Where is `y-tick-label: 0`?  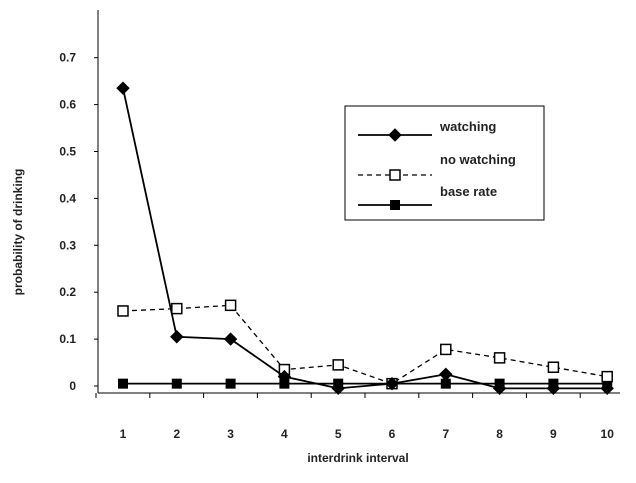 y-tick-label: 0 is located at coordinates (72, 386).